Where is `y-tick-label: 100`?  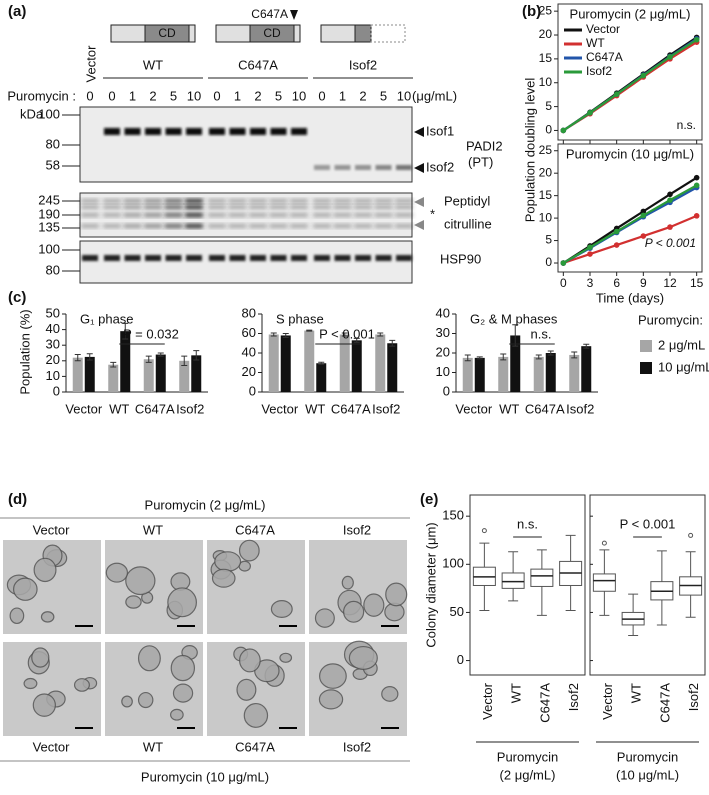 y-tick-label: 100 is located at coordinates (453, 563).